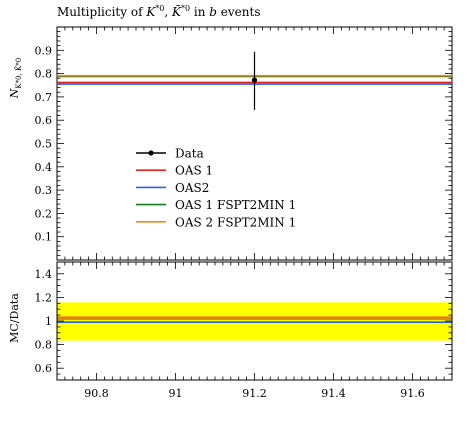  Describe the element at coordinates (412, 393) in the screenshot. I see `x-tick-label: 91.6` at that location.